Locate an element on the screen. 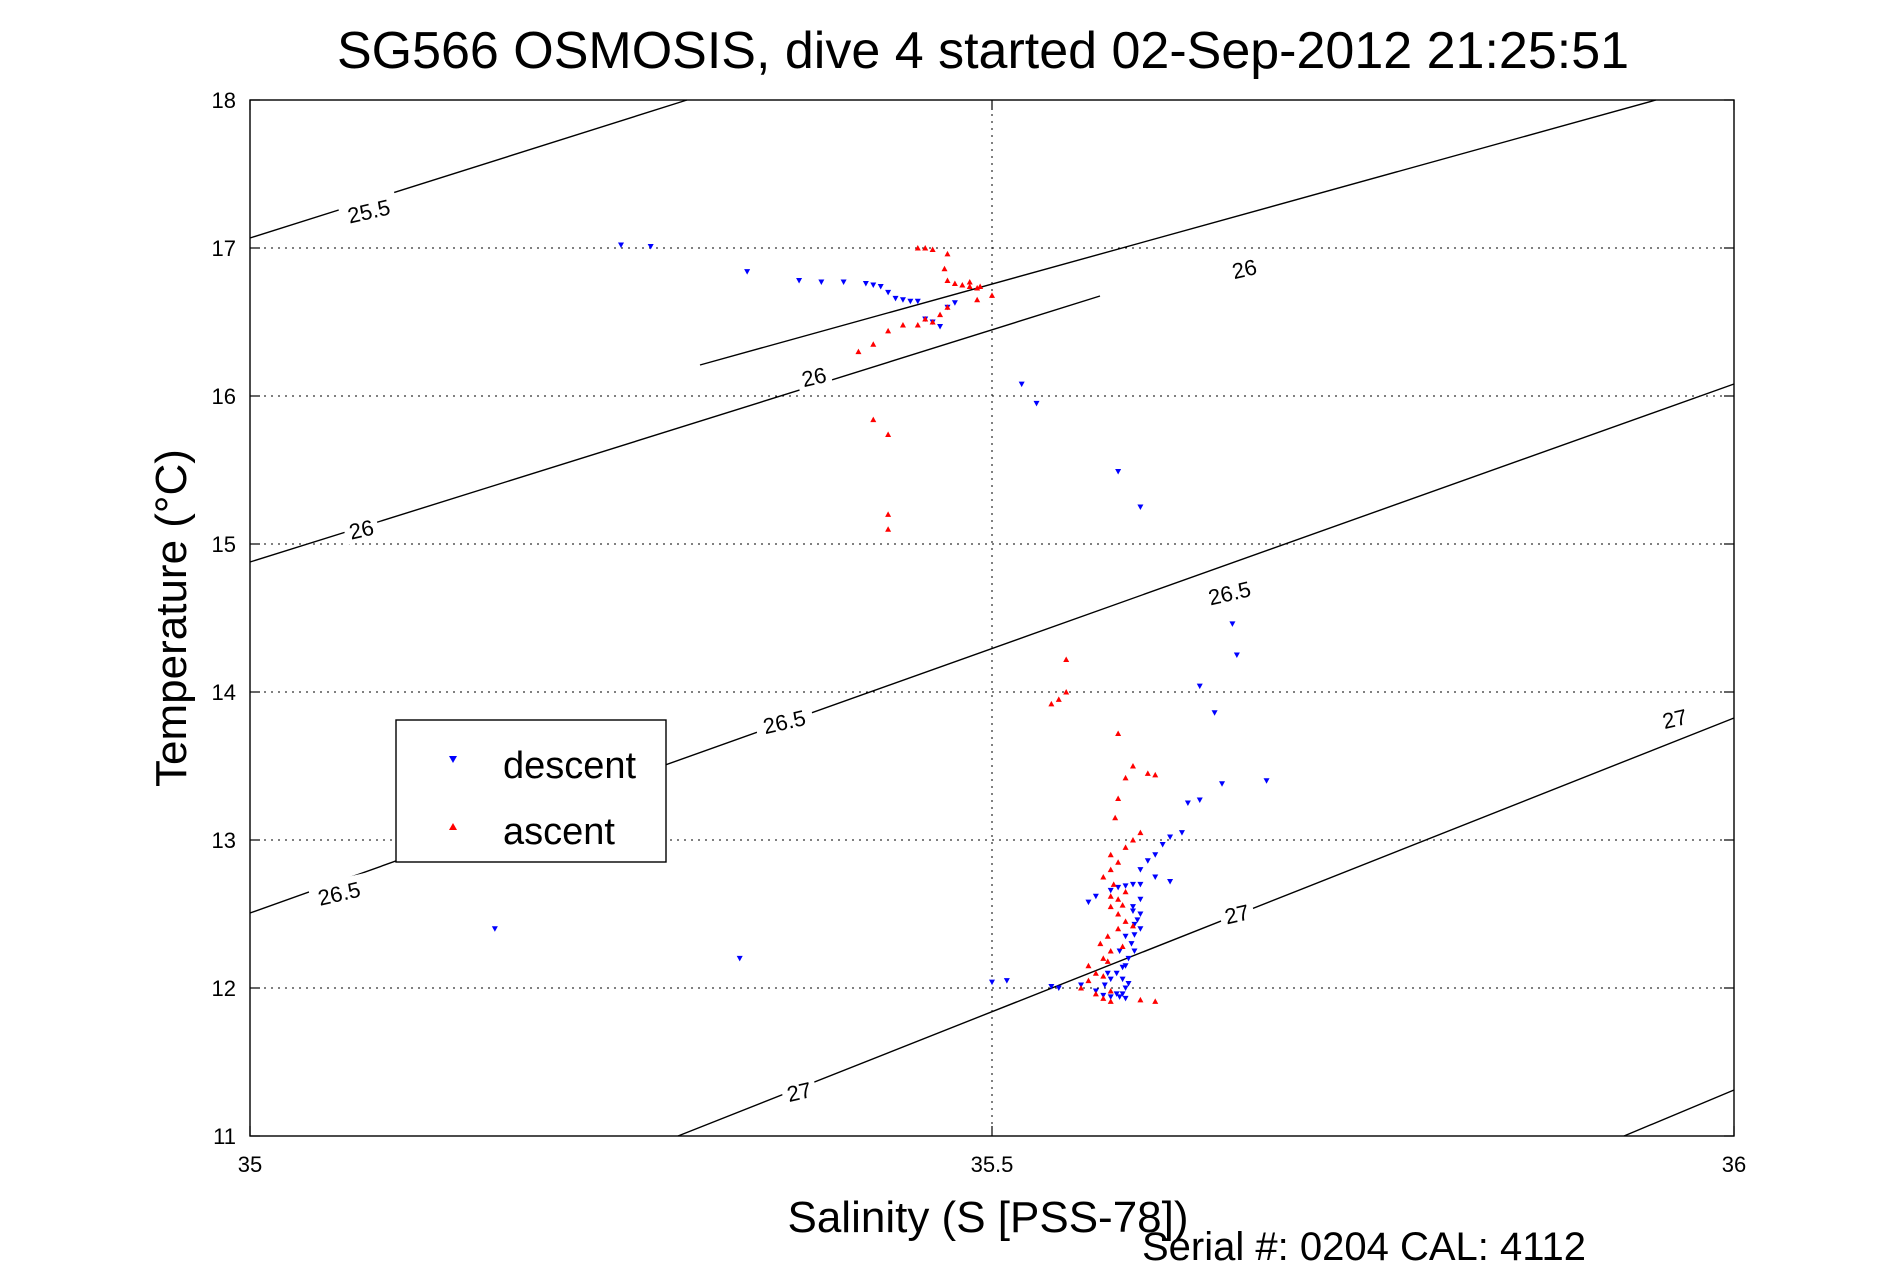 Image resolution: width=1891 pixels, height=1262 pixels. y-tick-label: 18 is located at coordinates (224, 100).